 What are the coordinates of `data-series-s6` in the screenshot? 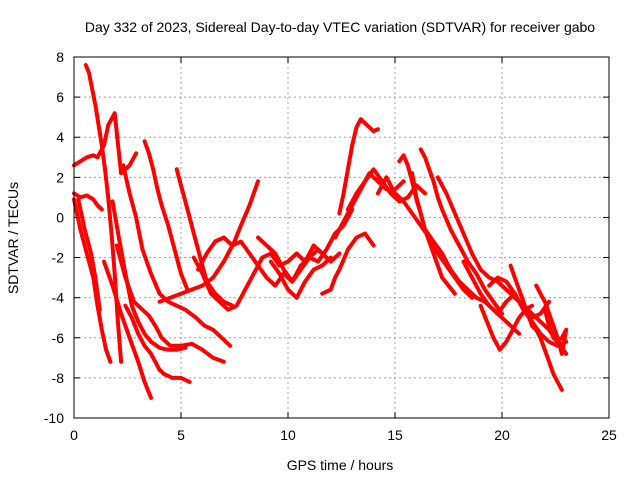 It's located at (127, 329).